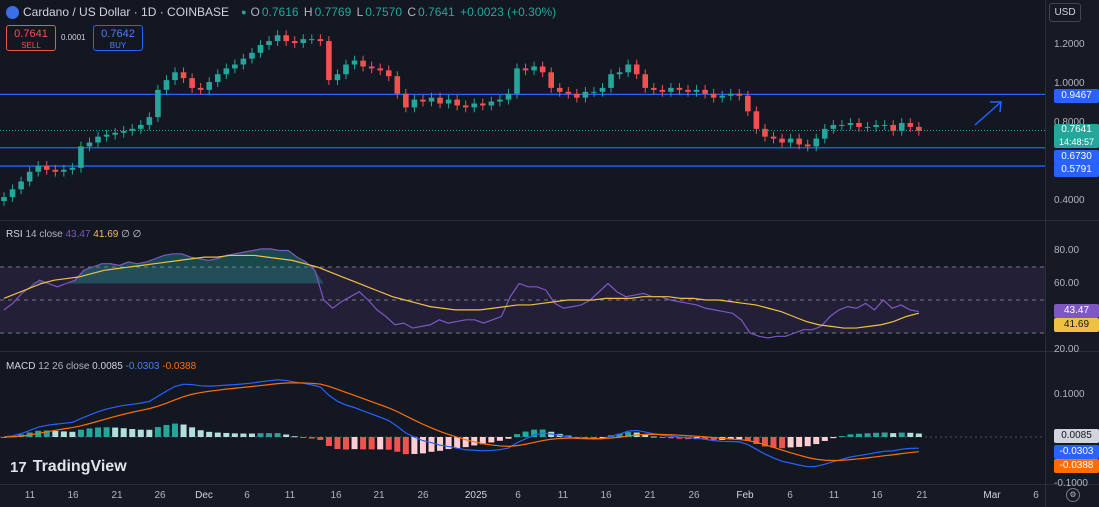 The height and width of the screenshot is (507, 1099). I want to click on price-tick: 0.8000, so click(1069, 122).